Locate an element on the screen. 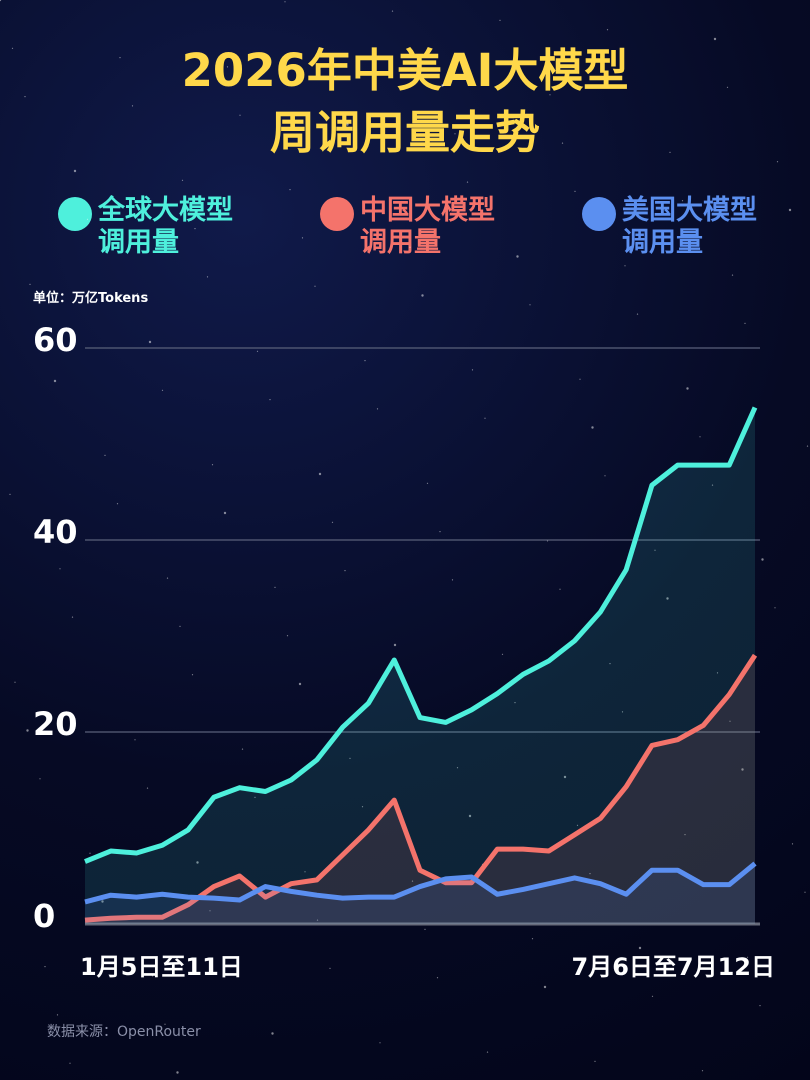 The image size is (810, 1080). line is located at coordinates (420, 883).